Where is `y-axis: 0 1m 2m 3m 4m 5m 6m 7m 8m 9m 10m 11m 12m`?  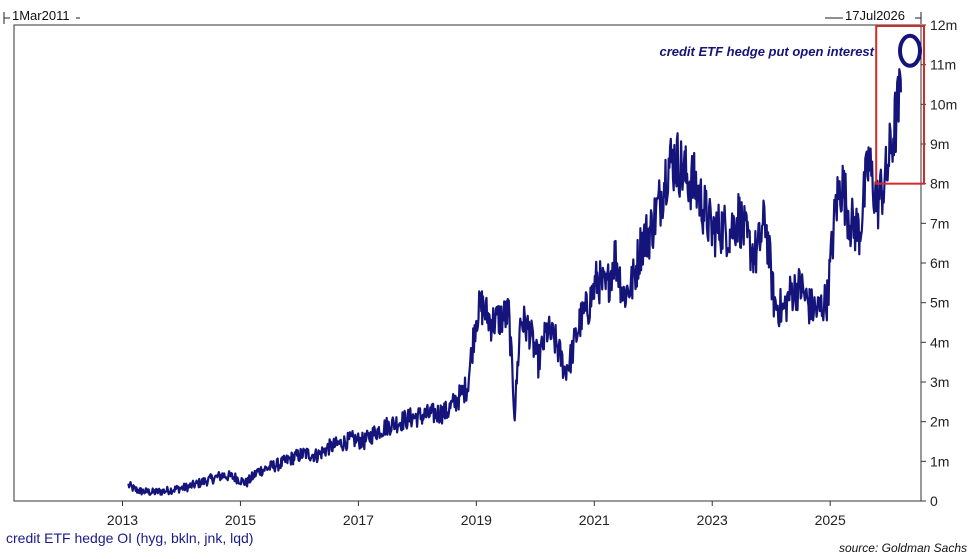 y-axis: 0 1m 2m 3m 4m 5m 6m 7m 8m 9m 10m 11m 12m is located at coordinates (939, 263).